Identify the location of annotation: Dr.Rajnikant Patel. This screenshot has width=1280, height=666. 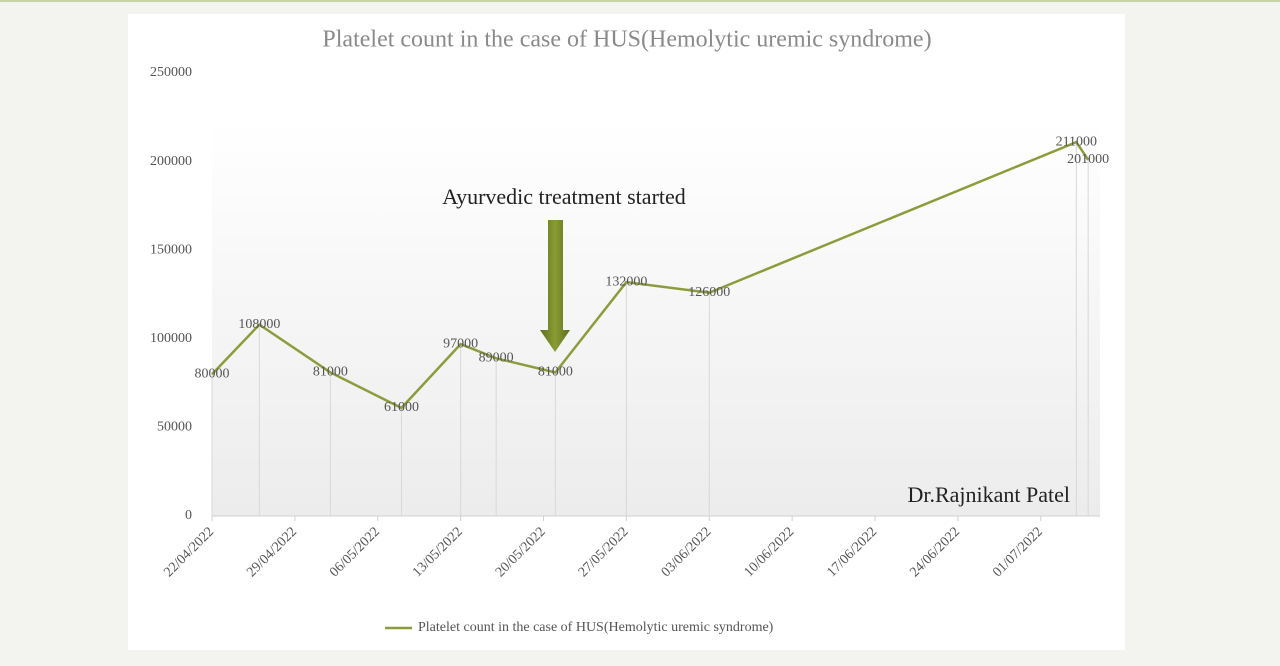
(988, 494).